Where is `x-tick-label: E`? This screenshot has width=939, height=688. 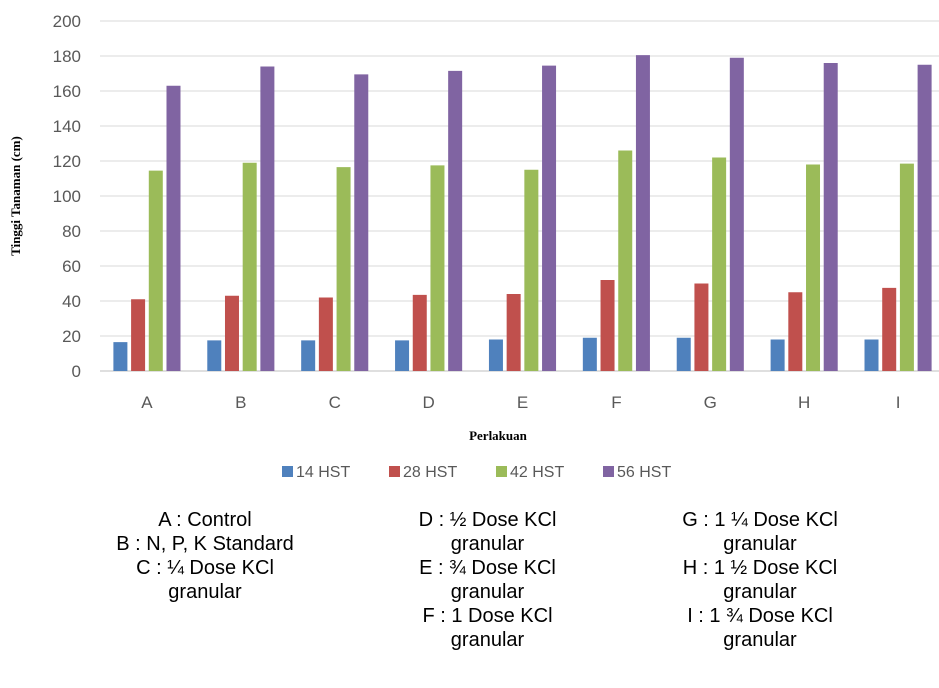
x-tick-label: E is located at coordinates (522, 402).